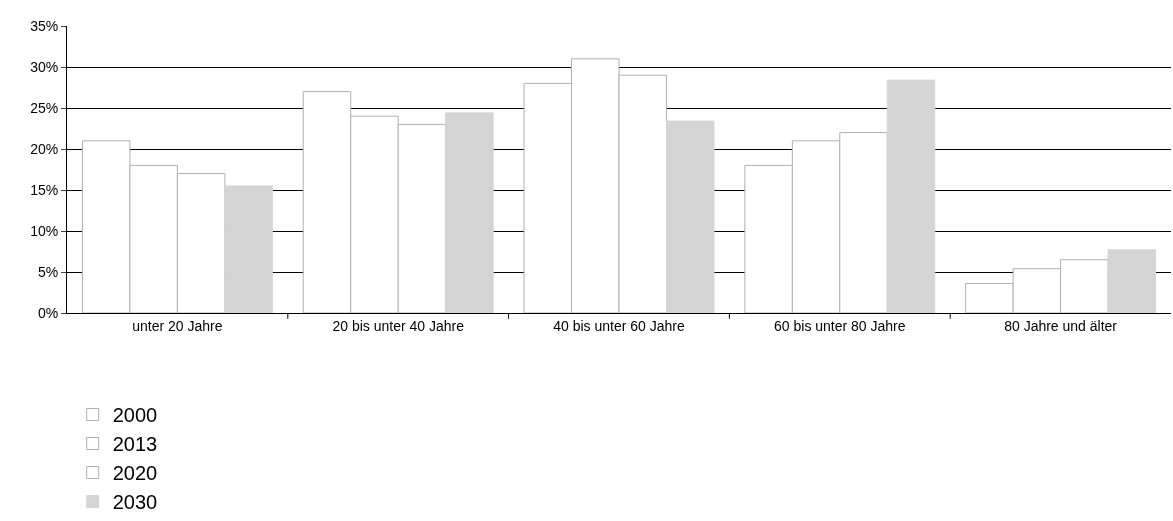 The width and height of the screenshot is (1173, 521). Describe the element at coordinates (44, 230) in the screenshot. I see `y-tick-label: 10%` at that location.